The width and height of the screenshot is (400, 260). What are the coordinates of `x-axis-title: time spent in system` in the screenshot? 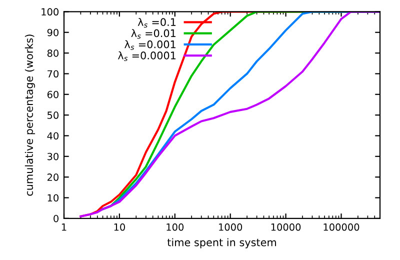 It's located at (221, 243).